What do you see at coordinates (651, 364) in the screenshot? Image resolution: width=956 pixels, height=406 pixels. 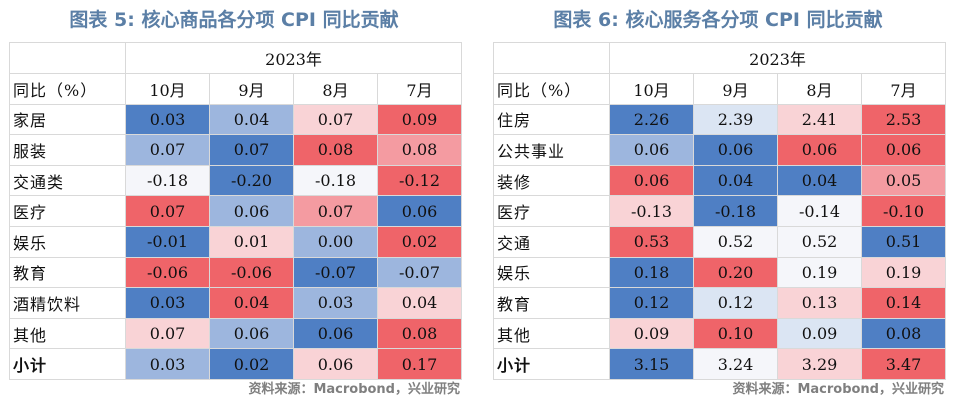 I see `value-cell: 3.15` at bounding box center [651, 364].